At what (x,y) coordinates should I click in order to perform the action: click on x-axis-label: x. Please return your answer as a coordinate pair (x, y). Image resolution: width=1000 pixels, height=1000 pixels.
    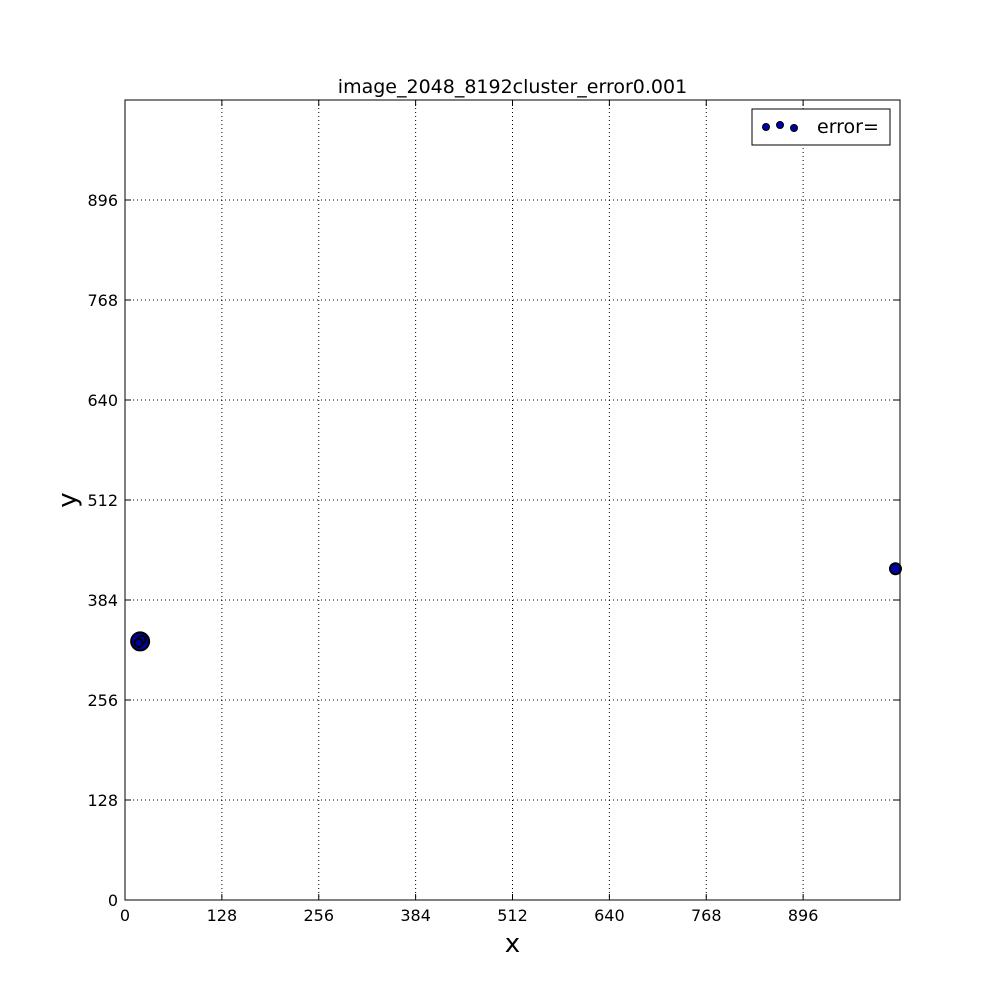
    Looking at the image, I should click on (512, 944).